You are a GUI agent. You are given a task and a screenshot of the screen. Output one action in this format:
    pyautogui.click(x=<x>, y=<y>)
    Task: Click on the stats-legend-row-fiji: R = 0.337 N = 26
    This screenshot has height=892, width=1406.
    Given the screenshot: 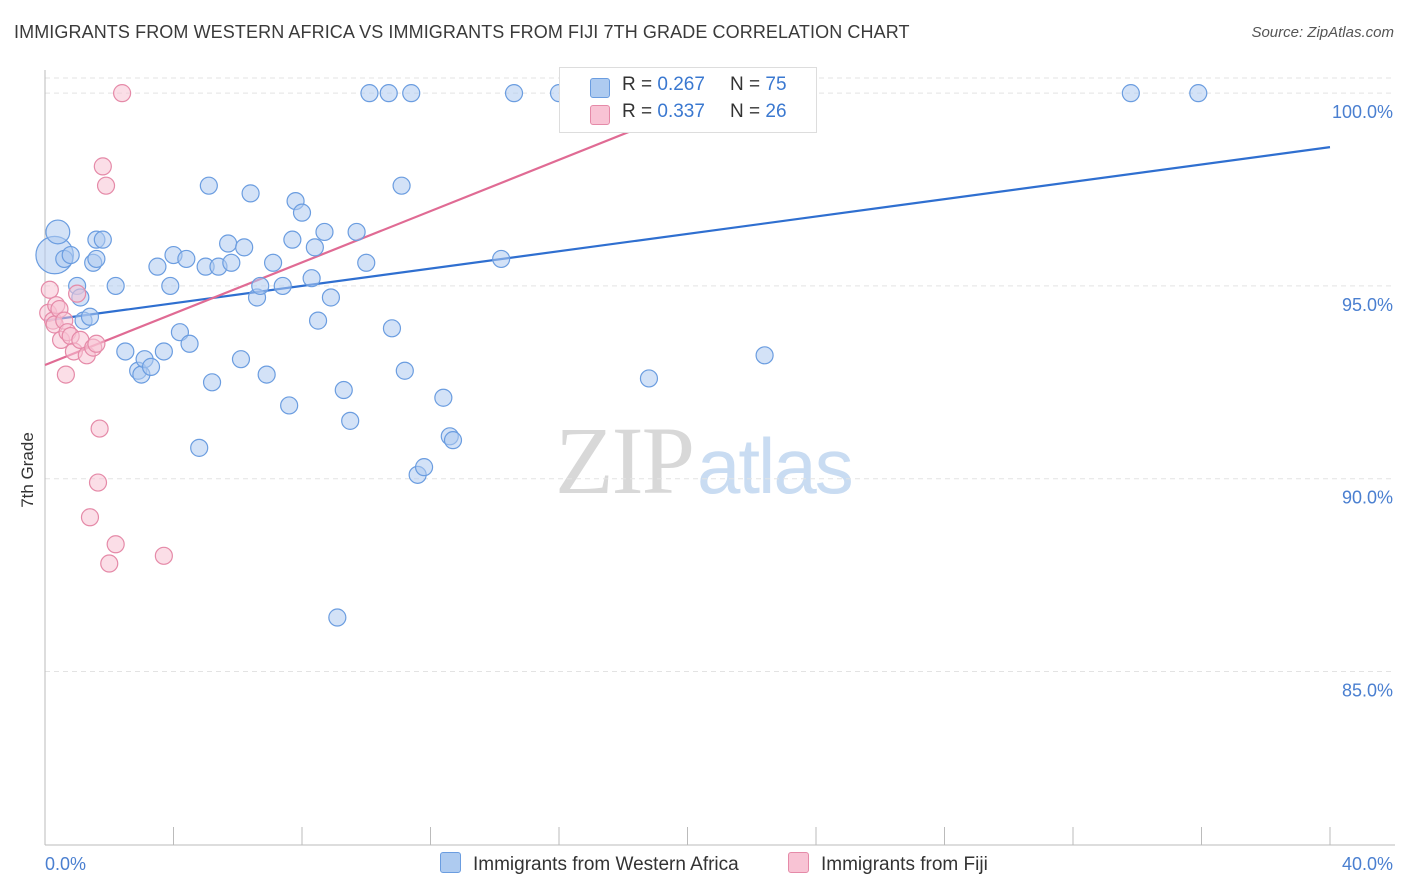 What is the action you would take?
    pyautogui.click(x=688, y=114)
    